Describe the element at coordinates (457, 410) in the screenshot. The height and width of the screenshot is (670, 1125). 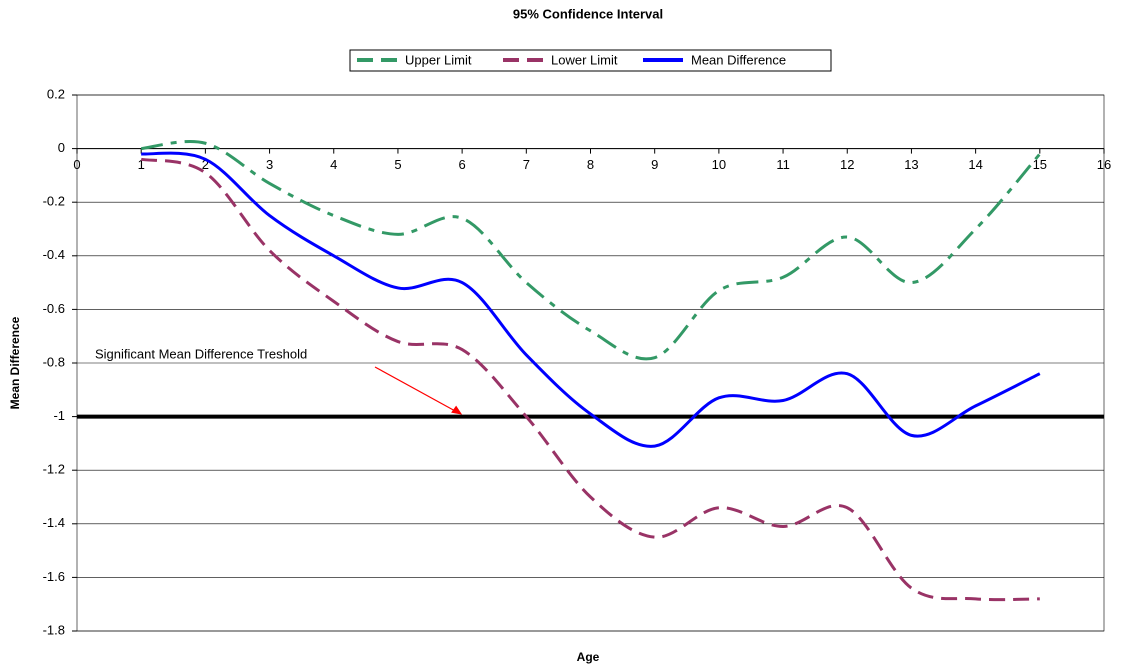
I see `annotation-arrowhead` at that location.